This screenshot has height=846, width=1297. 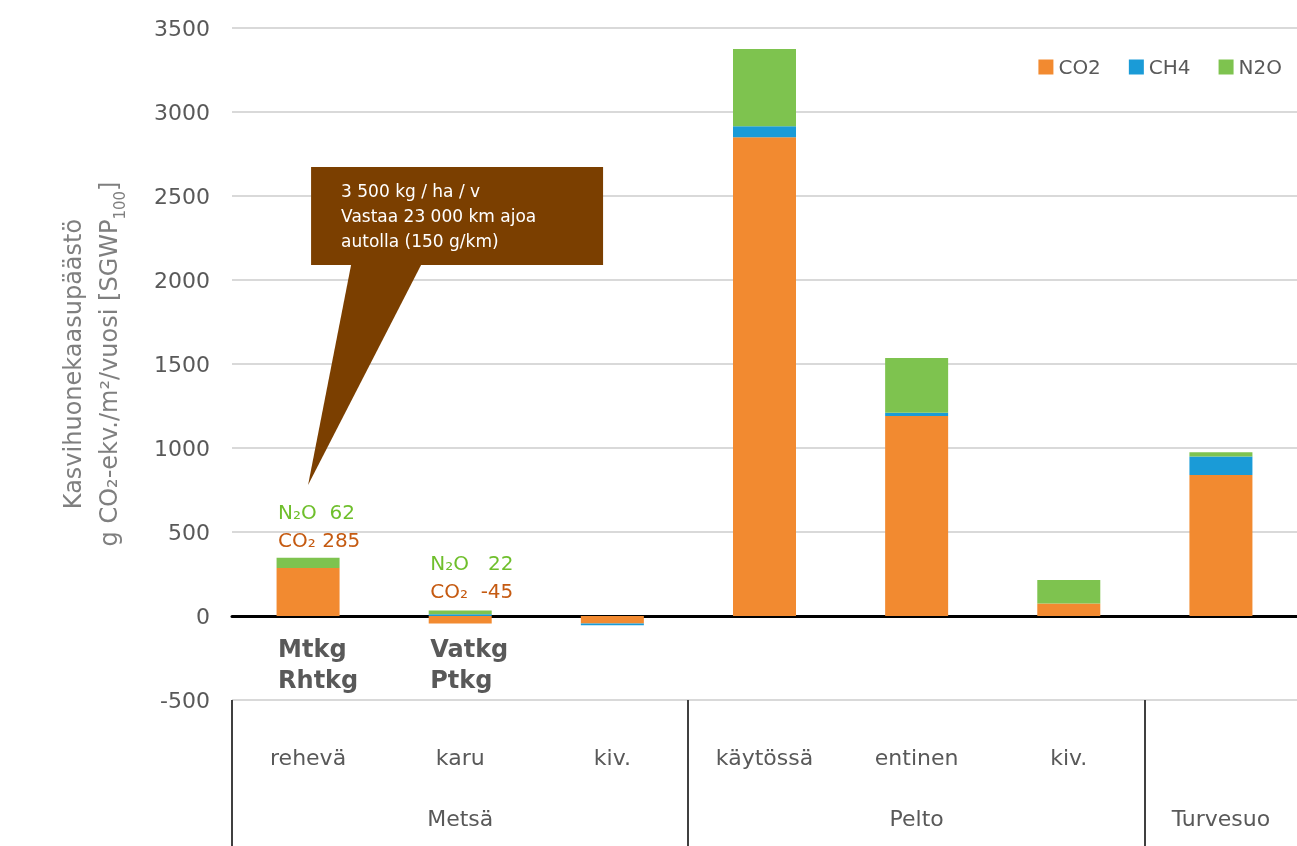 What do you see at coordinates (203, 616) in the screenshot?
I see `y-tick-label: 0` at bounding box center [203, 616].